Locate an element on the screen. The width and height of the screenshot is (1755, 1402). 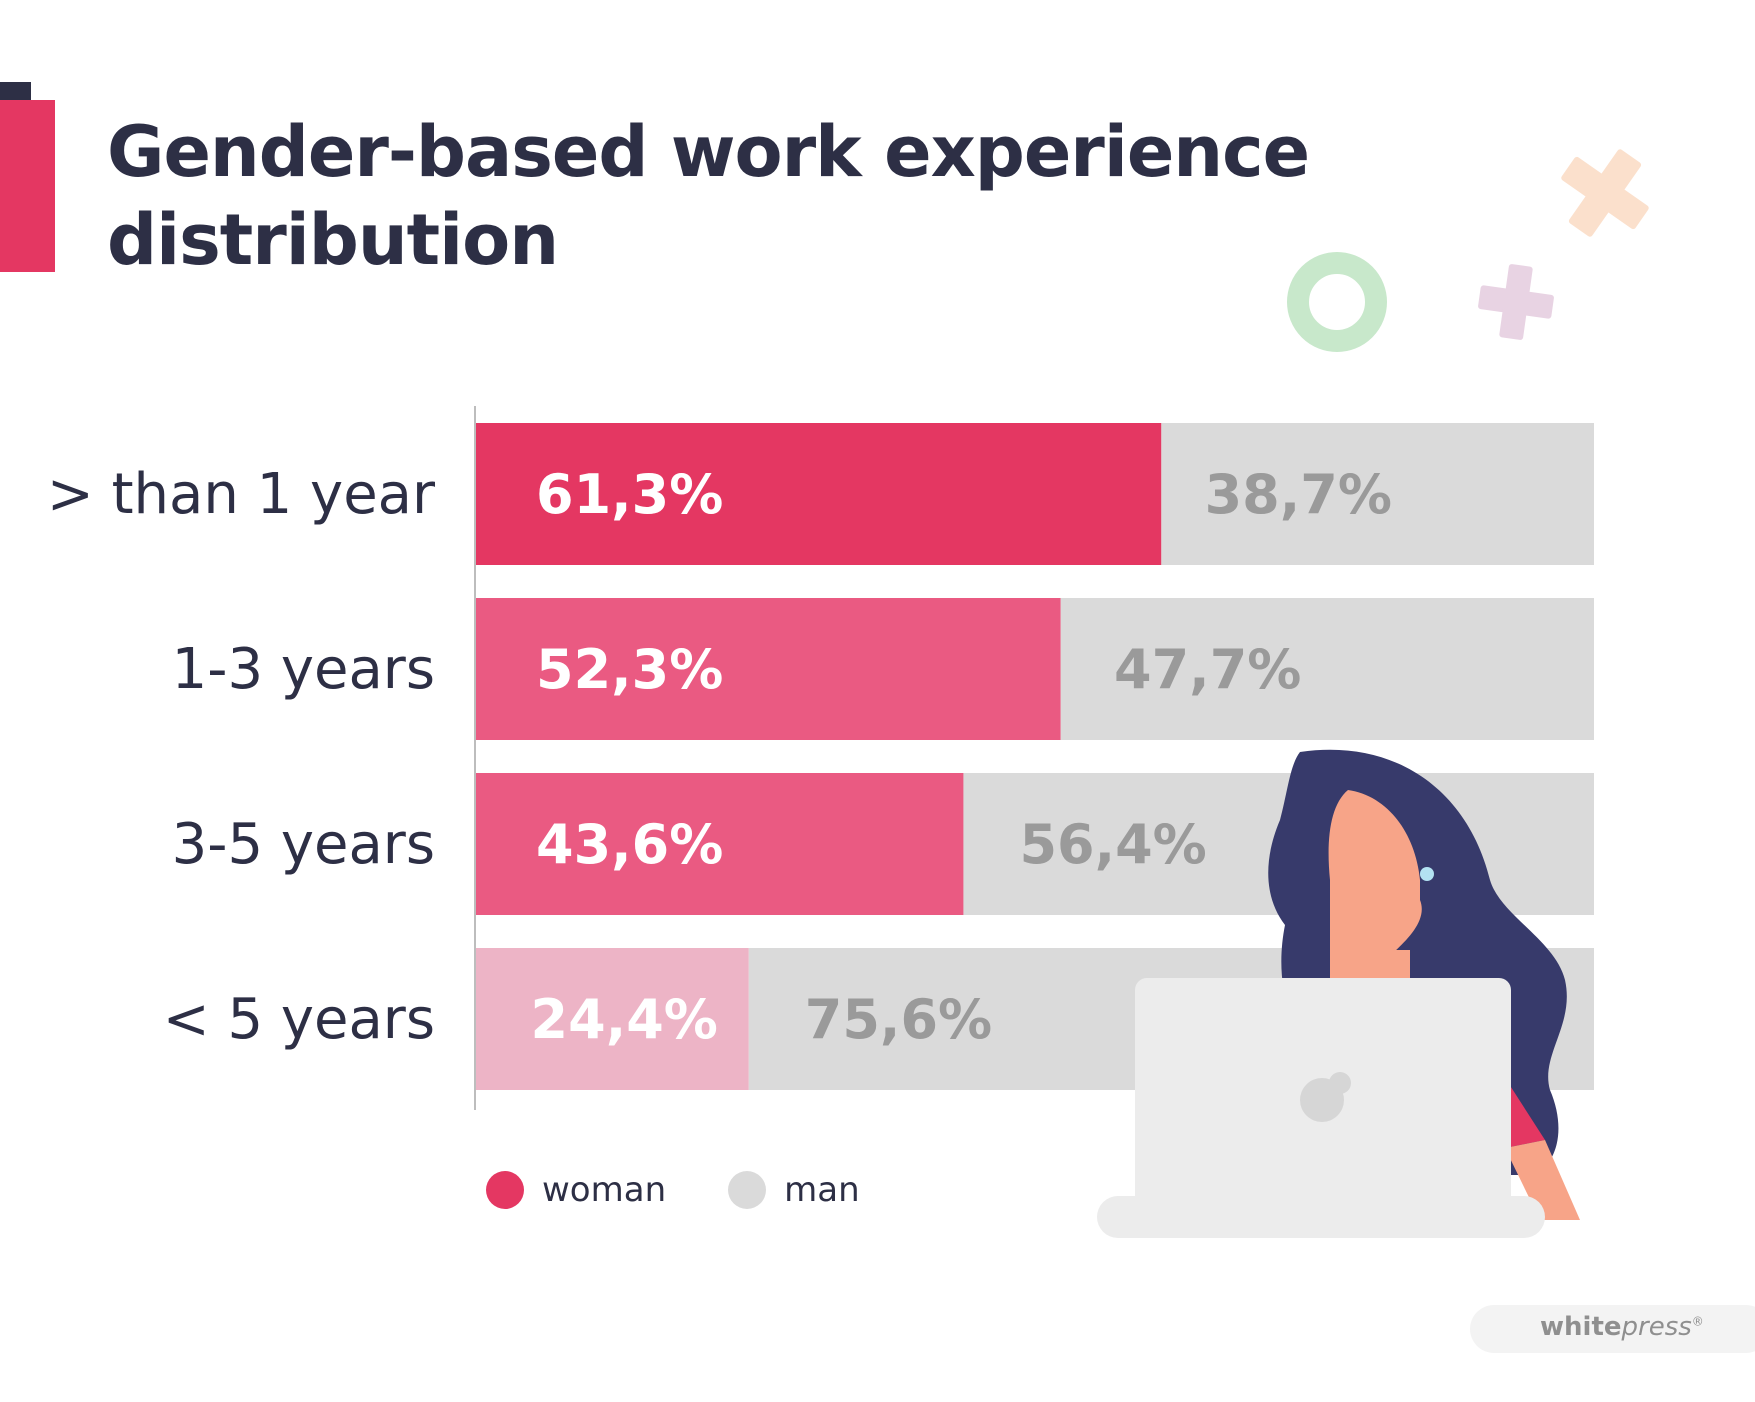
legend-label-woman: woman is located at coordinates (604, 1190).